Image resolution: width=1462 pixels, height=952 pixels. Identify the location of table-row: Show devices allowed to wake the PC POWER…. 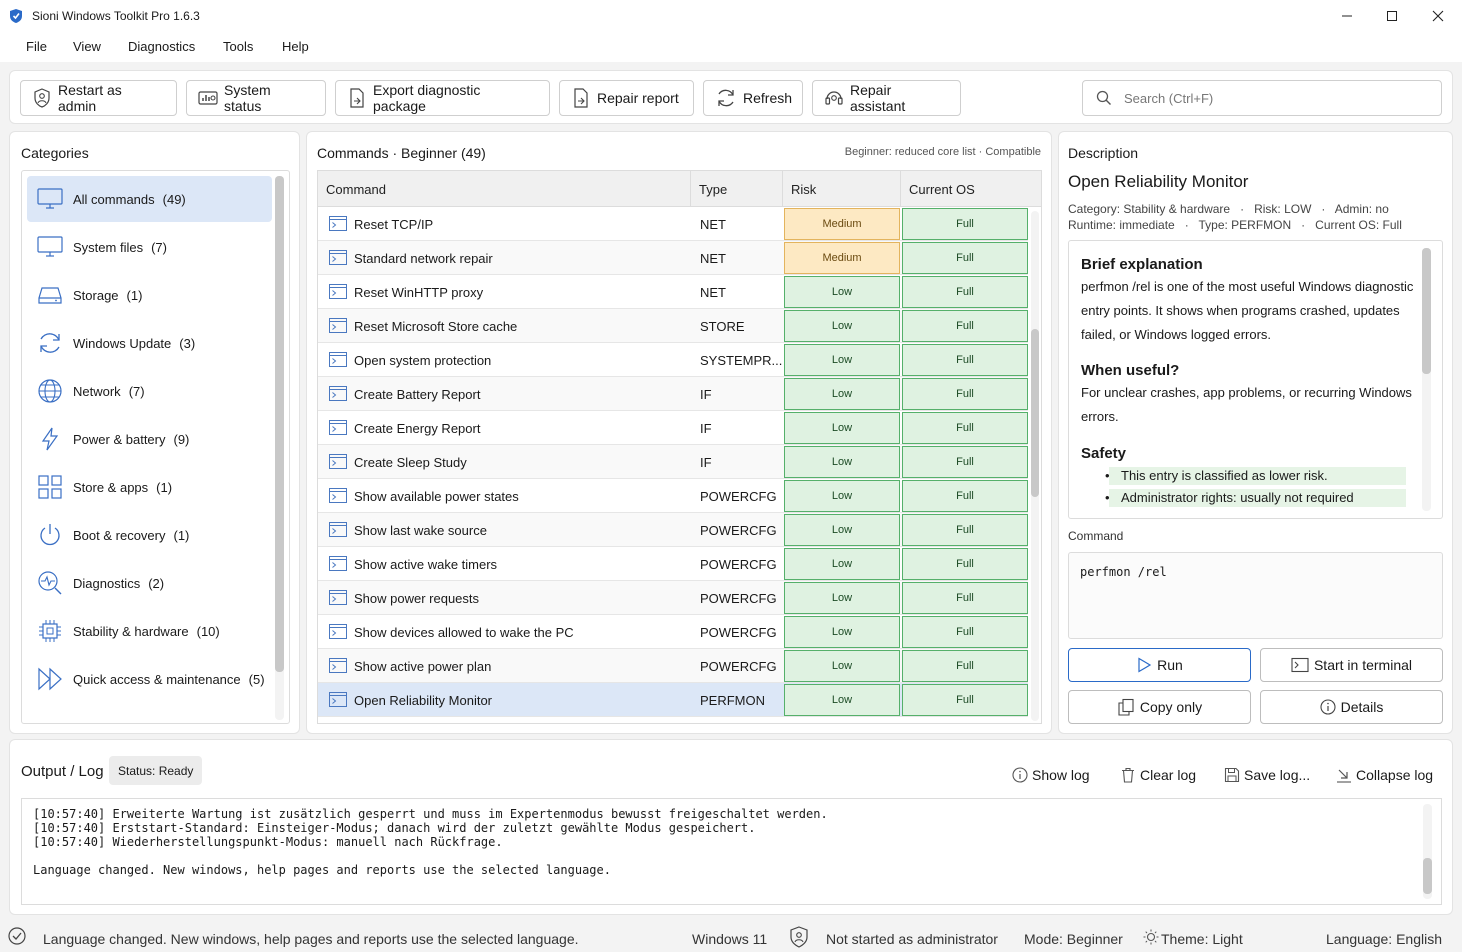
(673, 632).